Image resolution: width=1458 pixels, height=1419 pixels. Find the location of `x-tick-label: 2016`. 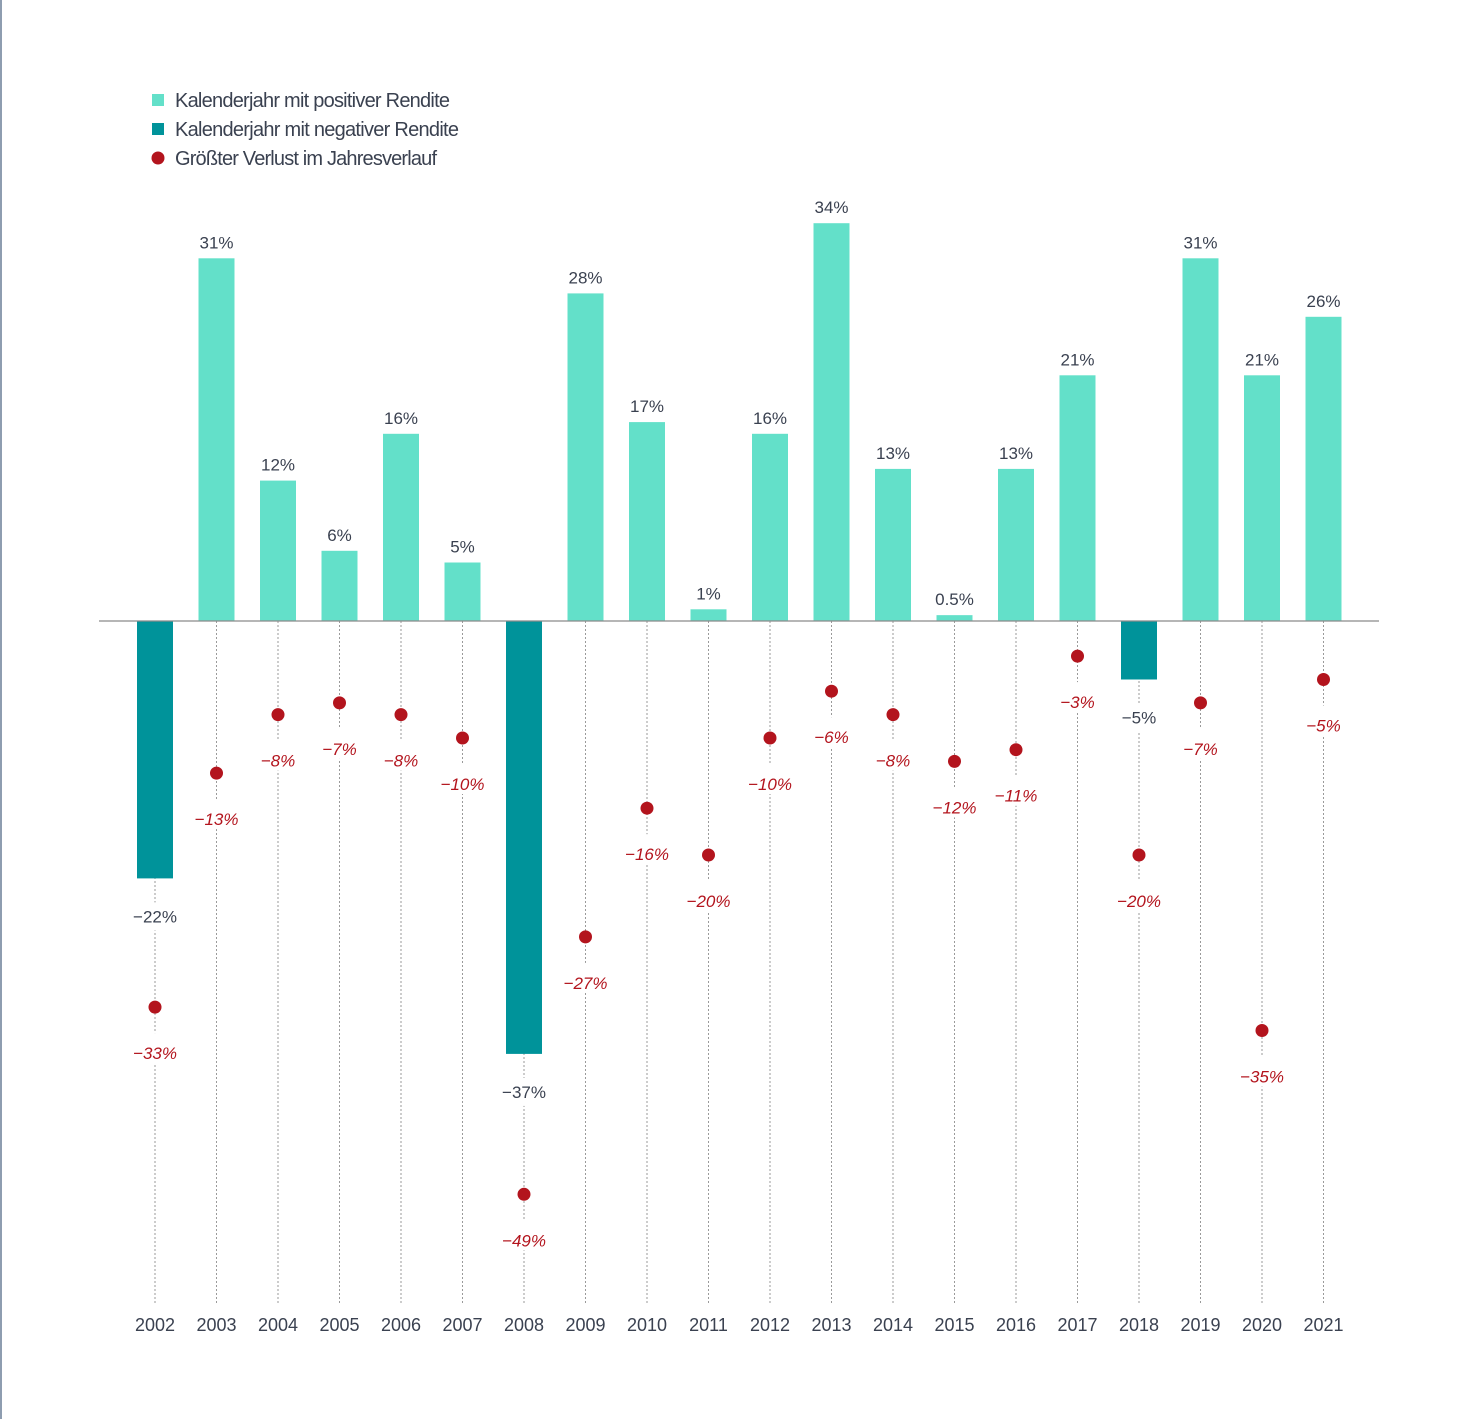

x-tick-label: 2016 is located at coordinates (1016, 1325).